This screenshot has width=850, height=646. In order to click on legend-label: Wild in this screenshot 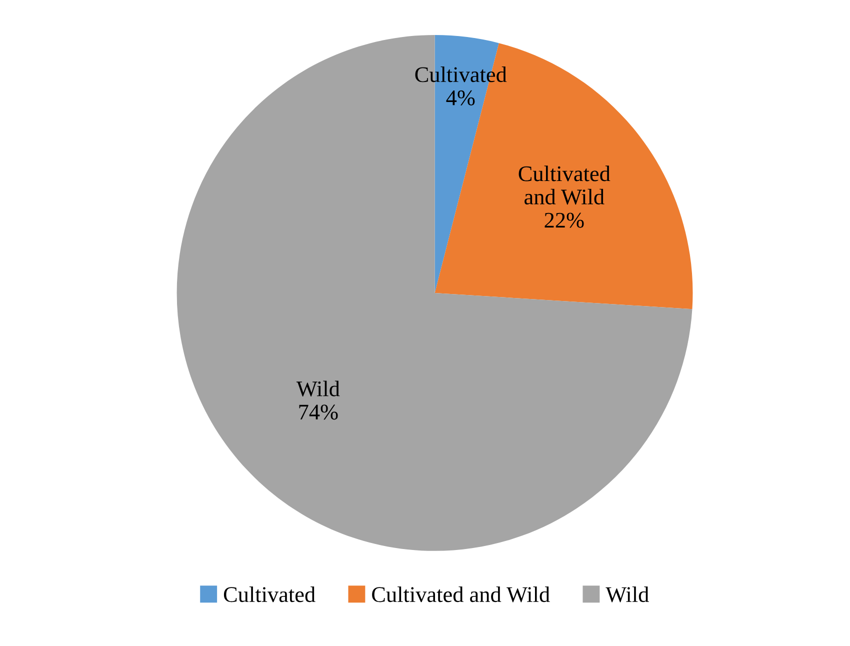, I will do `click(627, 594)`.